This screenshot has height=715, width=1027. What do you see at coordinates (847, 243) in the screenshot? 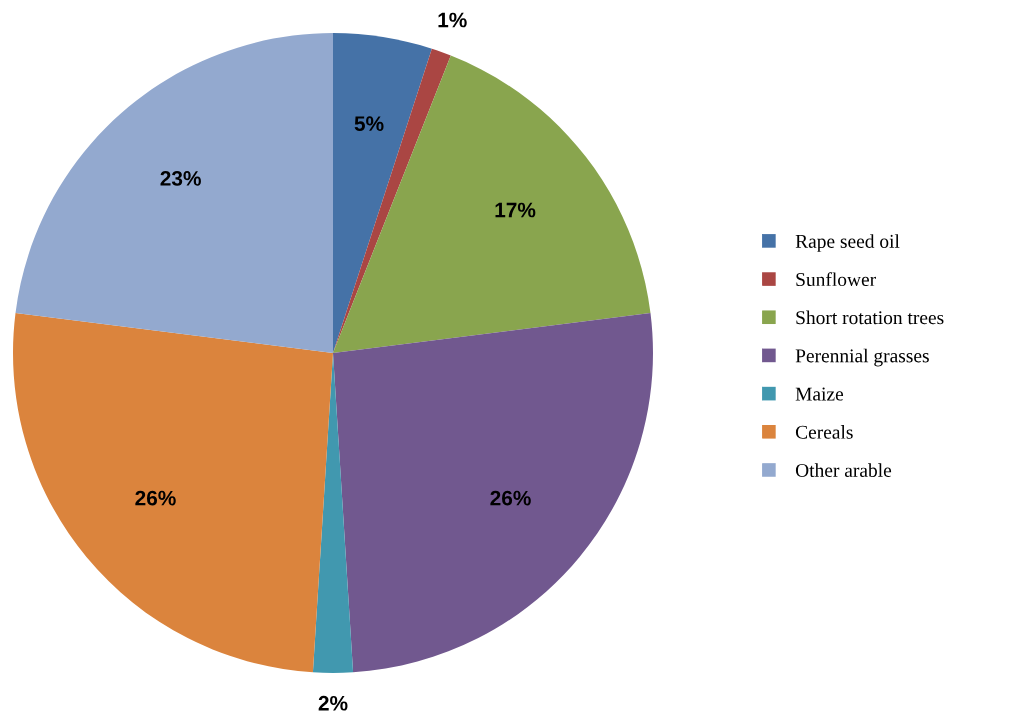
I see `legend-label: Rape seed oil` at bounding box center [847, 243].